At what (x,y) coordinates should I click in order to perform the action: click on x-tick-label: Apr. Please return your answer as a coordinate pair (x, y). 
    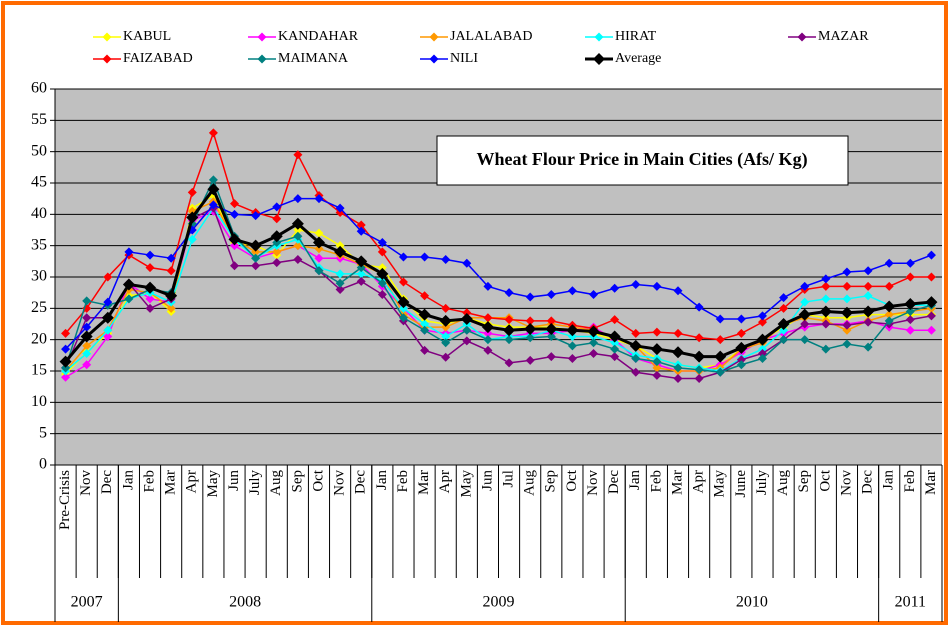
    Looking at the image, I should click on (445, 481).